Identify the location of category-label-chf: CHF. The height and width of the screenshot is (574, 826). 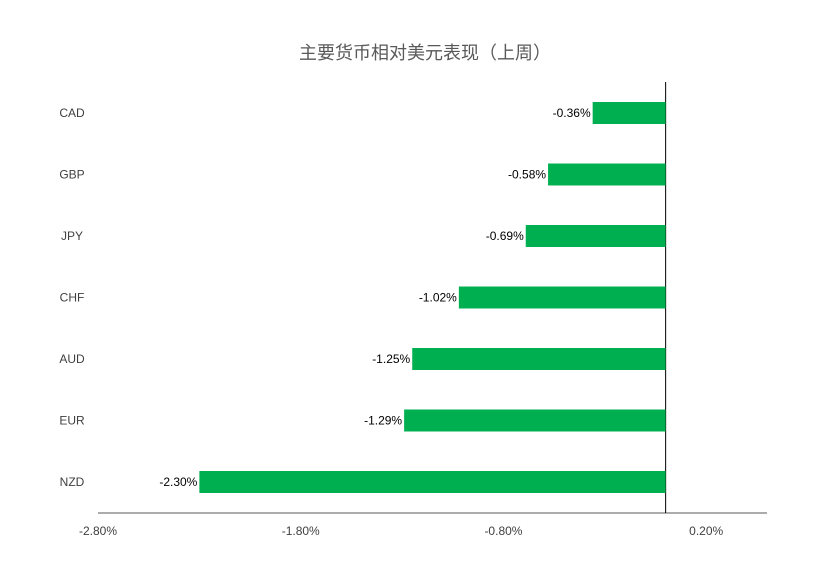
(72, 298).